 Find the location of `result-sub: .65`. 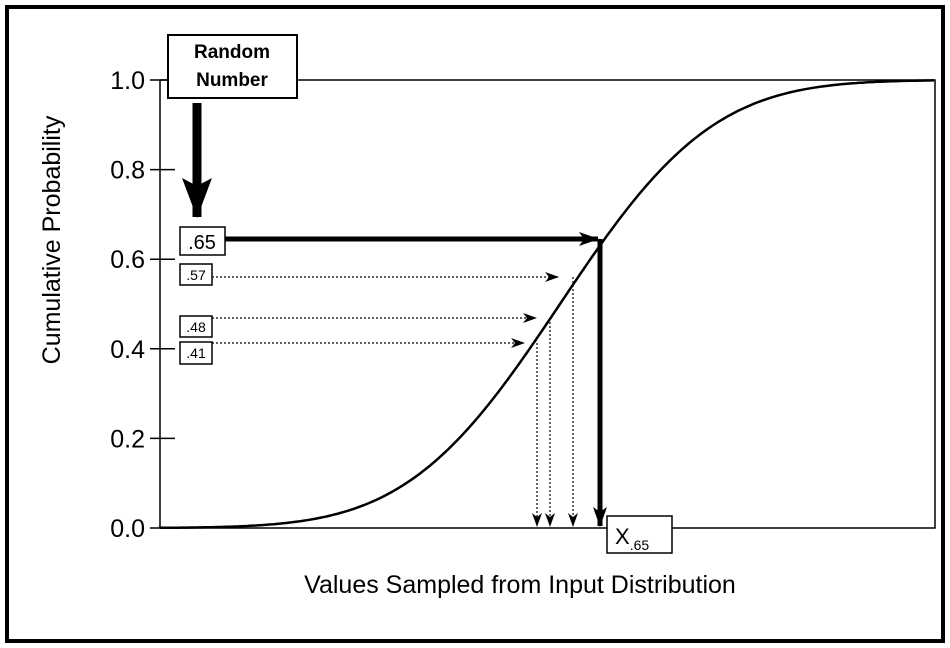

result-sub: .65 is located at coordinates (640, 545).